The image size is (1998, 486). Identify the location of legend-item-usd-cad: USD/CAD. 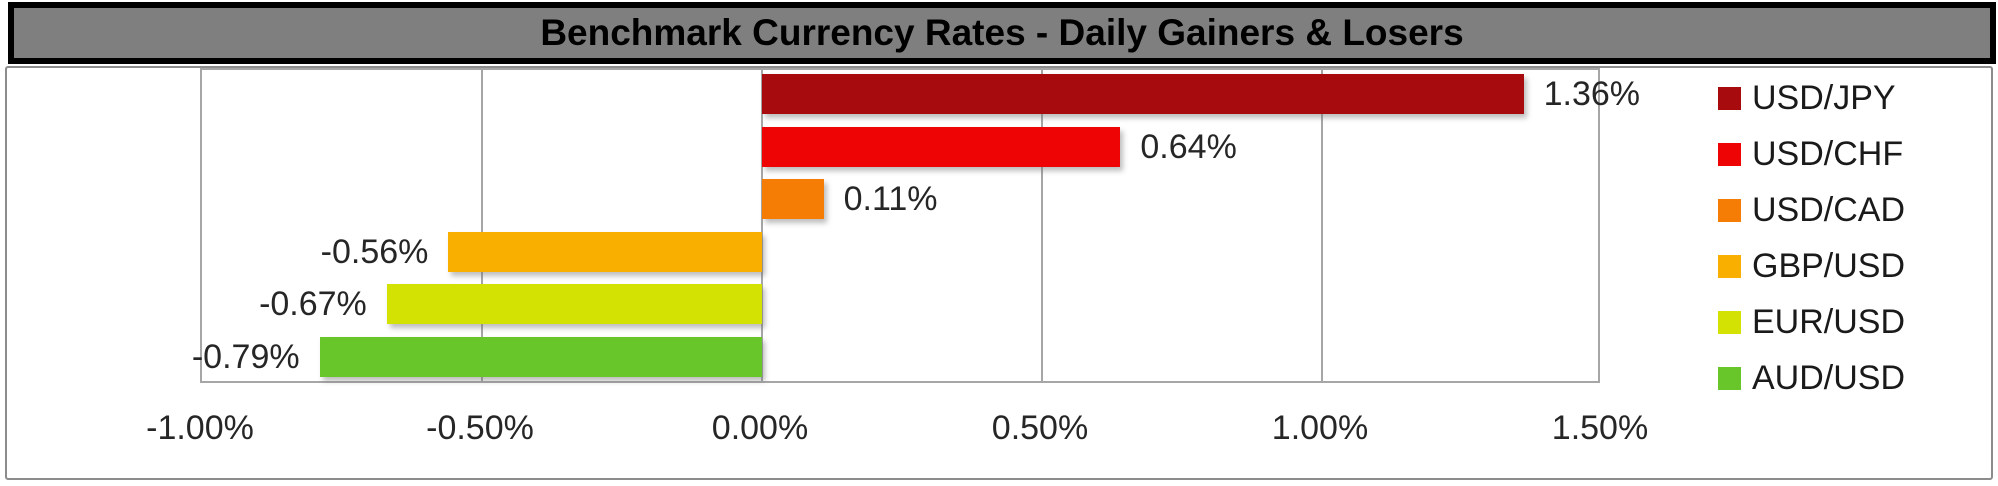
(1848, 210).